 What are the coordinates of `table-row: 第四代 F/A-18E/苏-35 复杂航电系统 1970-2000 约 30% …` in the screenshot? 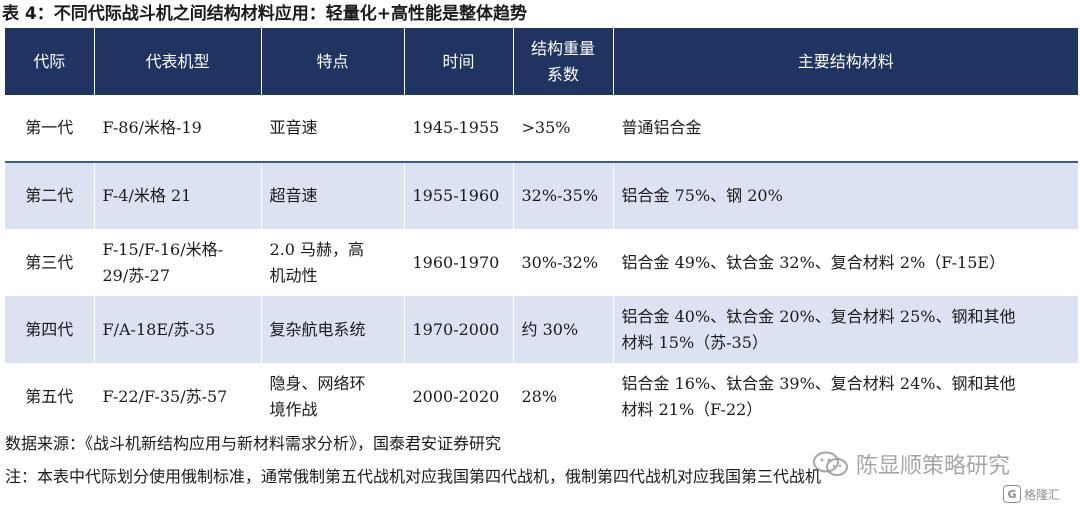 It's located at (541, 329).